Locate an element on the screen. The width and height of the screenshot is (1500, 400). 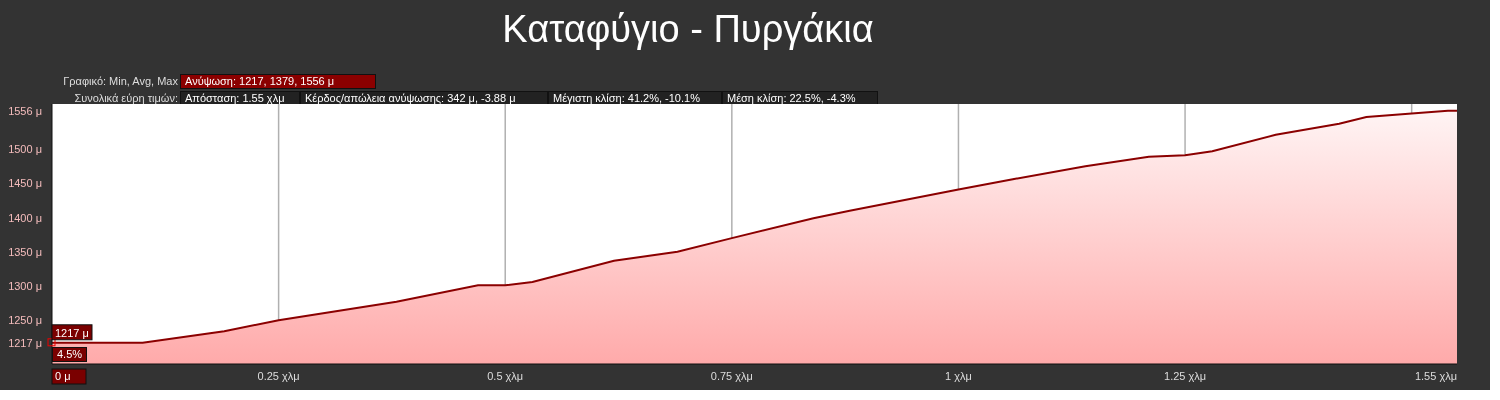
annotation: 1217 μ is located at coordinates (72, 332).